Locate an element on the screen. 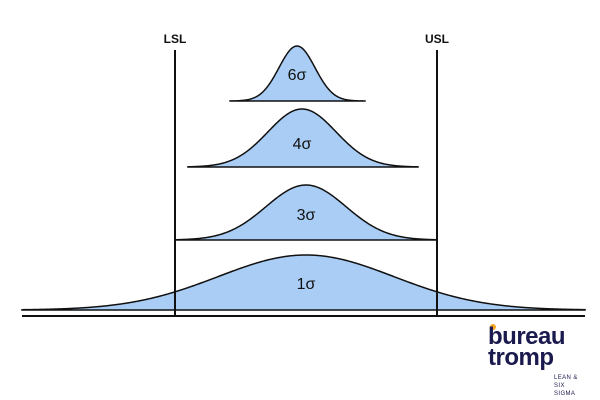 The image size is (600, 400). four-sigma-curve is located at coordinates (303, 138).